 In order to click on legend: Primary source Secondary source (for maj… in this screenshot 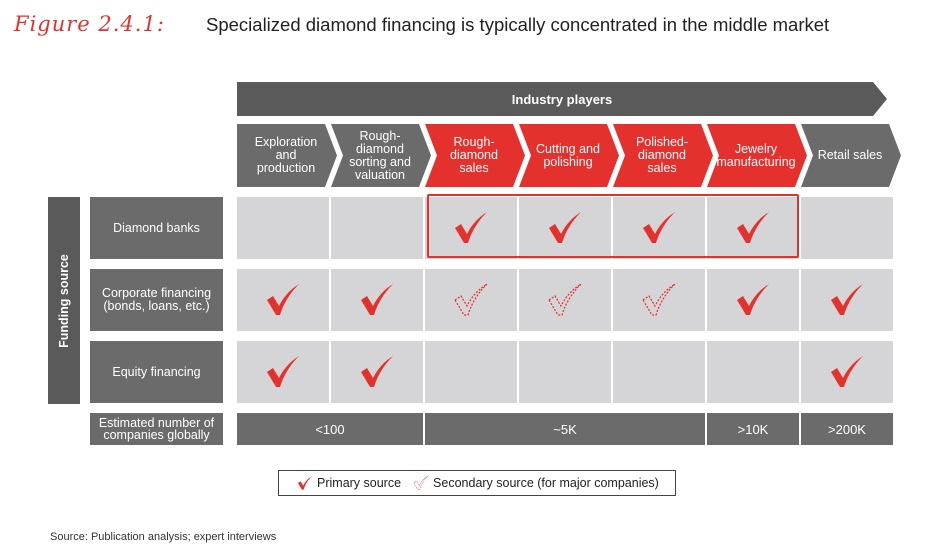, I will do `click(477, 483)`.